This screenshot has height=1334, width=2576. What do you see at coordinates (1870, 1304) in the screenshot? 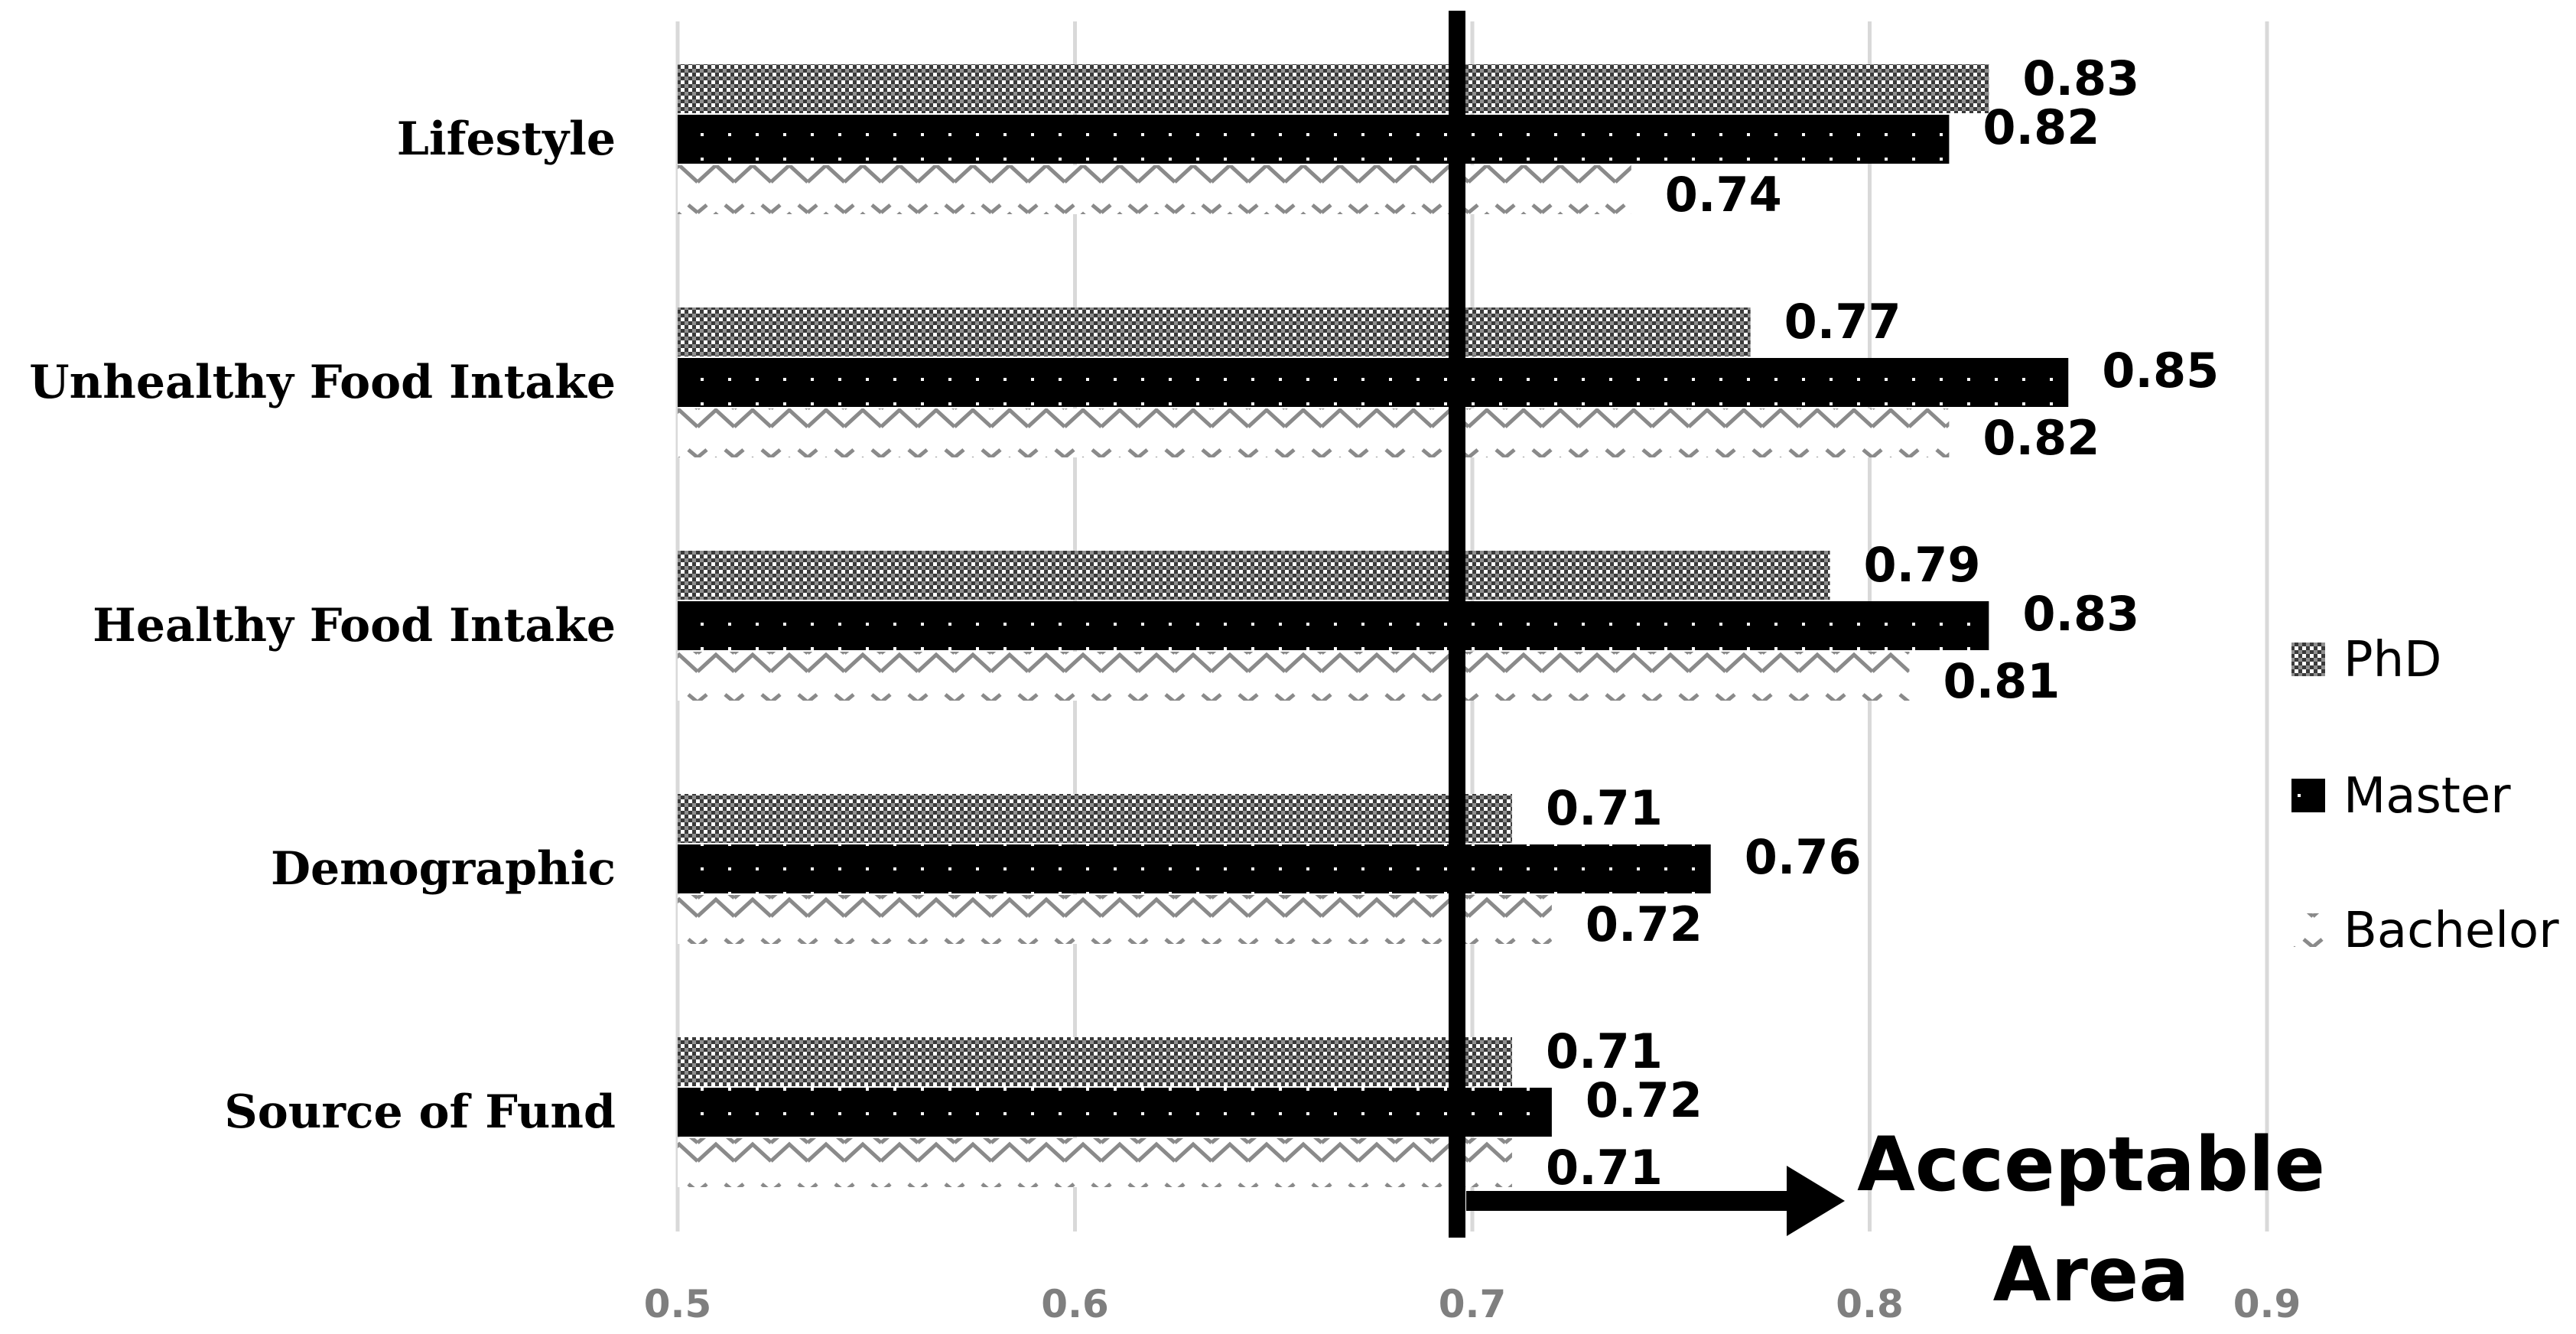
I see `x-tick-label-3: 0.8` at bounding box center [1870, 1304].